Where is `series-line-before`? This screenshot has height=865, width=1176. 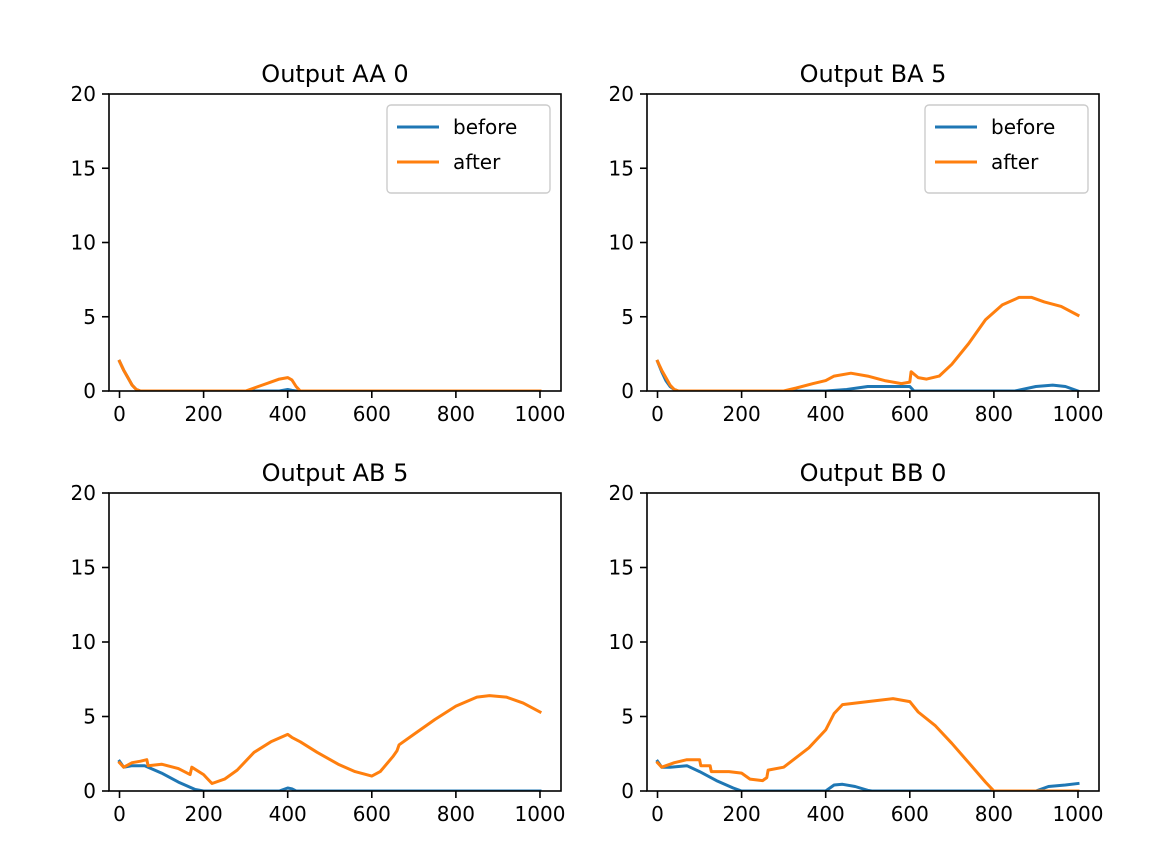 series-line-before is located at coordinates (329, 775).